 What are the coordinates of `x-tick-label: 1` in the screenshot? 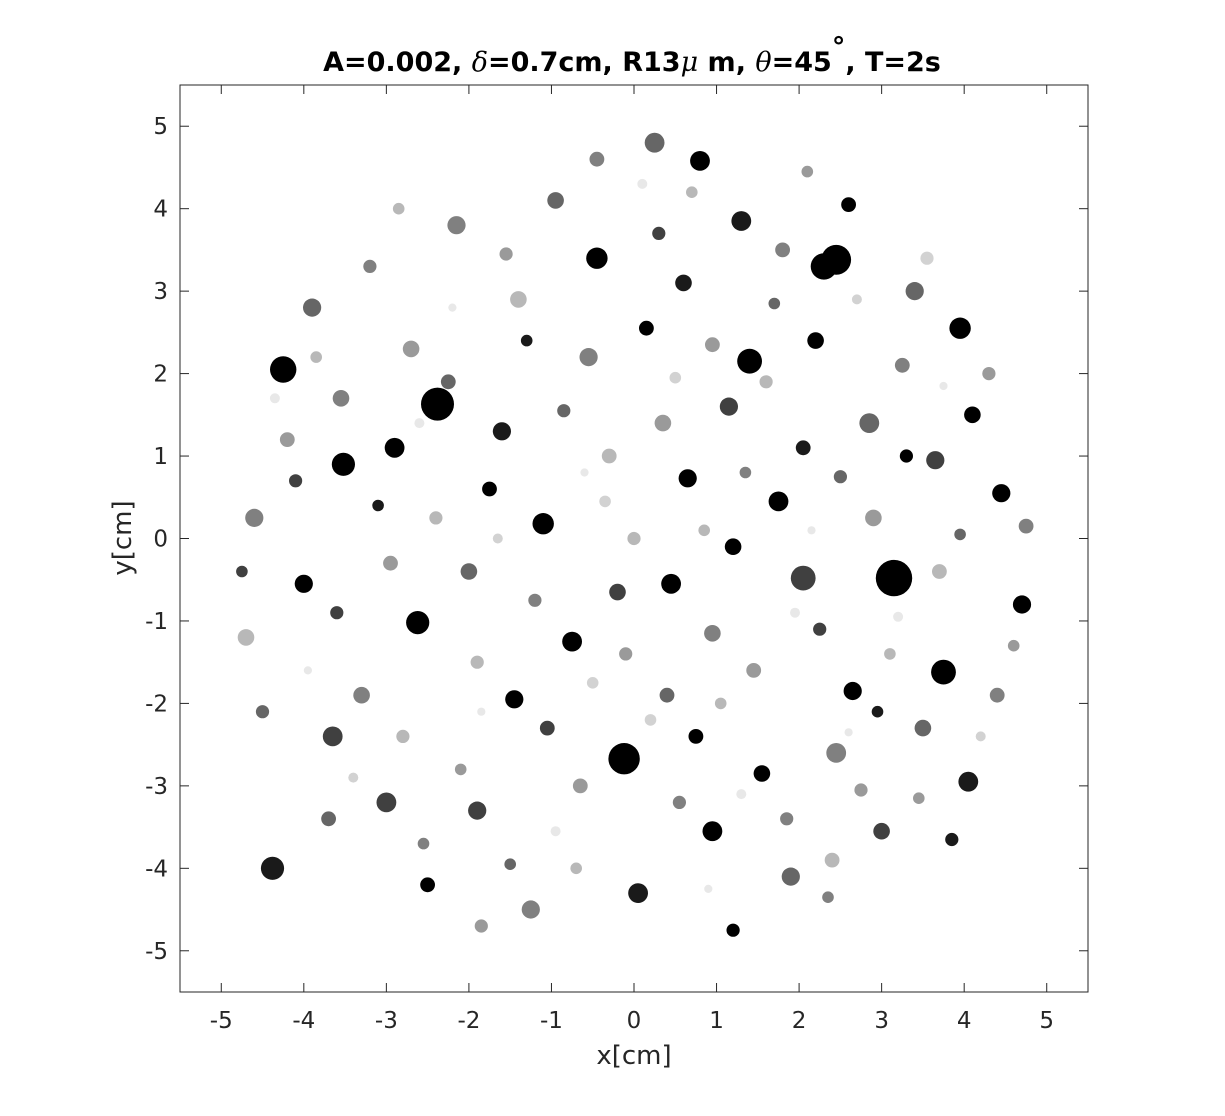 It's located at (716, 1021).